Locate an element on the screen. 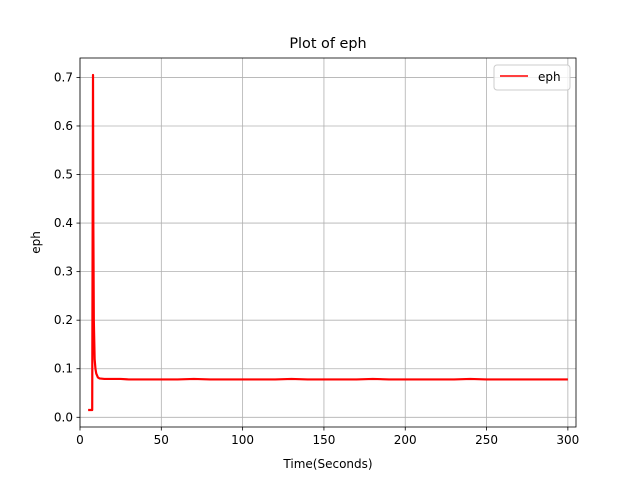 Image resolution: width=640 pixels, height=485 pixels. legend-label-eph: eph is located at coordinates (549, 77).